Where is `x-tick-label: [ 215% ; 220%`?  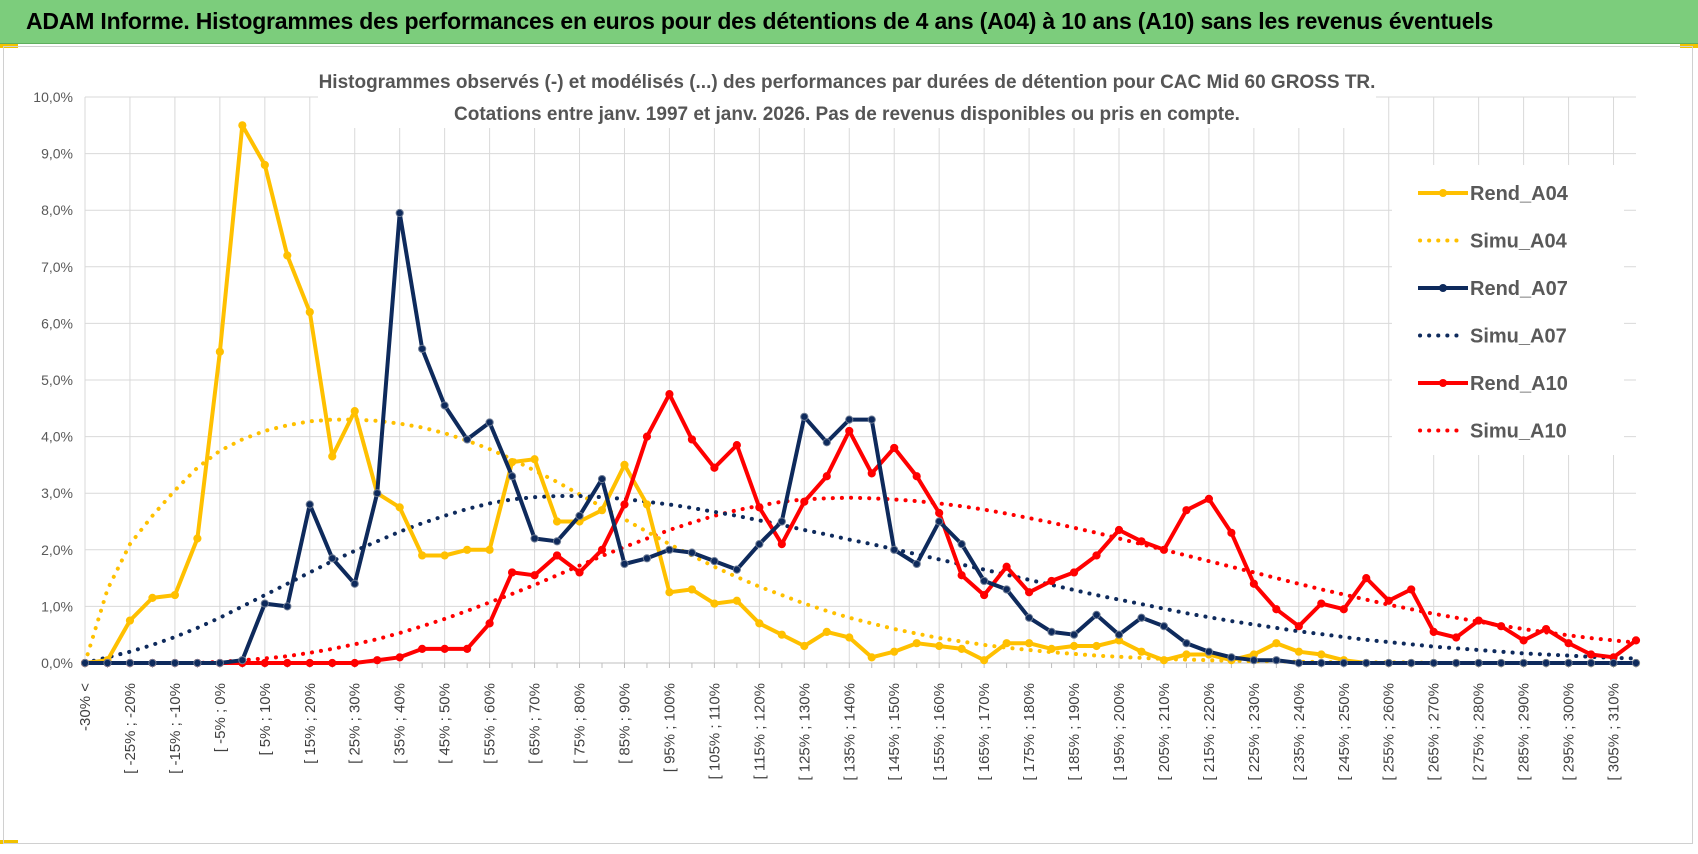
x-tick-label: [ 215% ; 220% is located at coordinates (1209, 732).